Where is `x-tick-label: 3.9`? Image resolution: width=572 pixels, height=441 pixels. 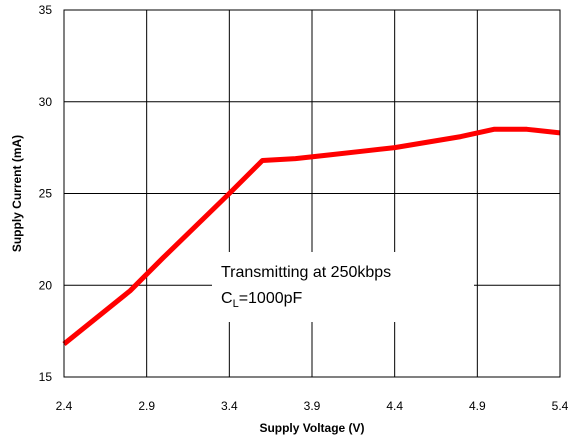 x-tick-label: 3.9 is located at coordinates (312, 406).